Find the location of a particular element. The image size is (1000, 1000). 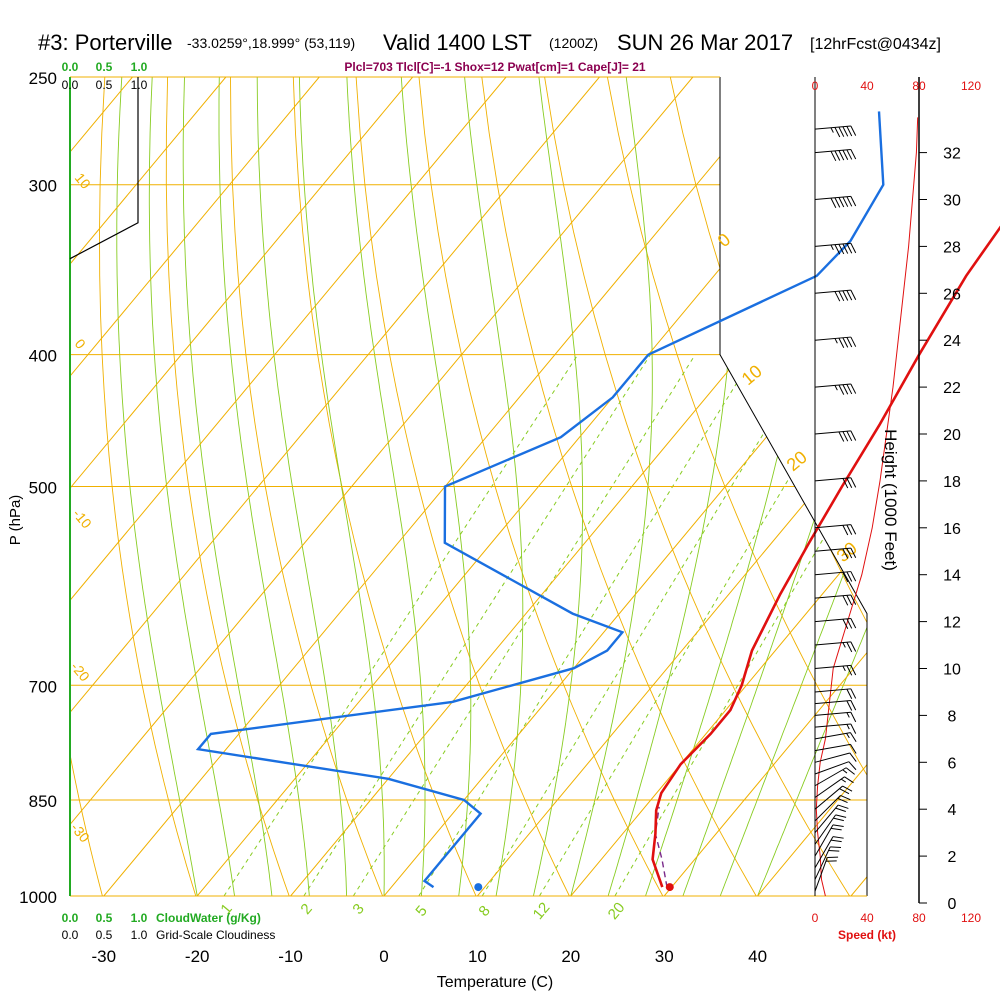

cloudiness-profile is located at coordinates (104, 168).